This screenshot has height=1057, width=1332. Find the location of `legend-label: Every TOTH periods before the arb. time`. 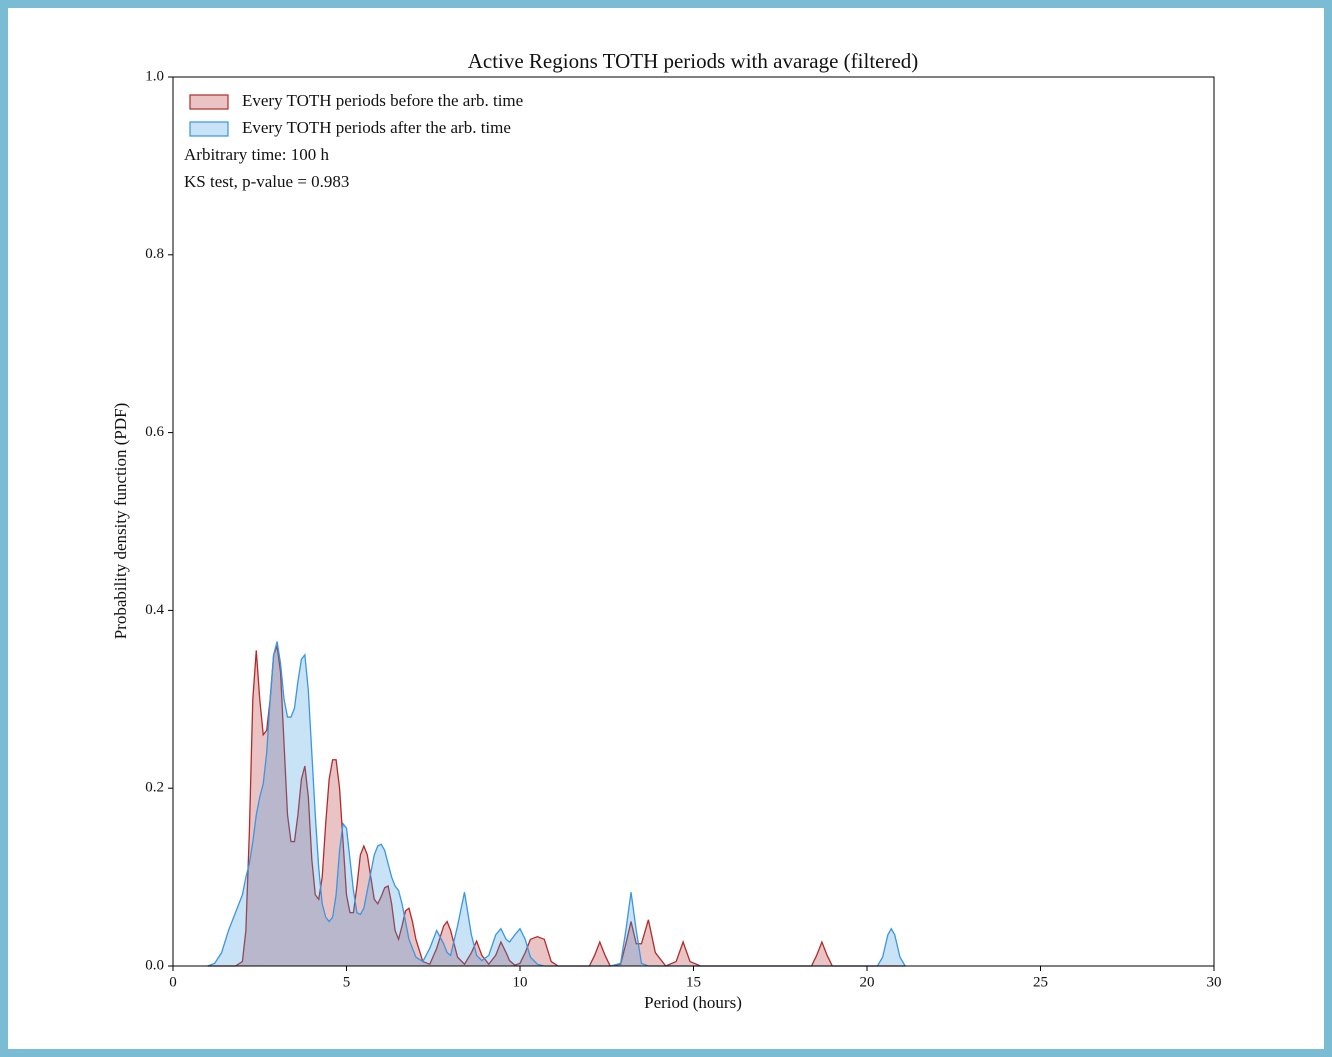

legend-label: Every TOTH periods before the arb. time is located at coordinates (382, 100).